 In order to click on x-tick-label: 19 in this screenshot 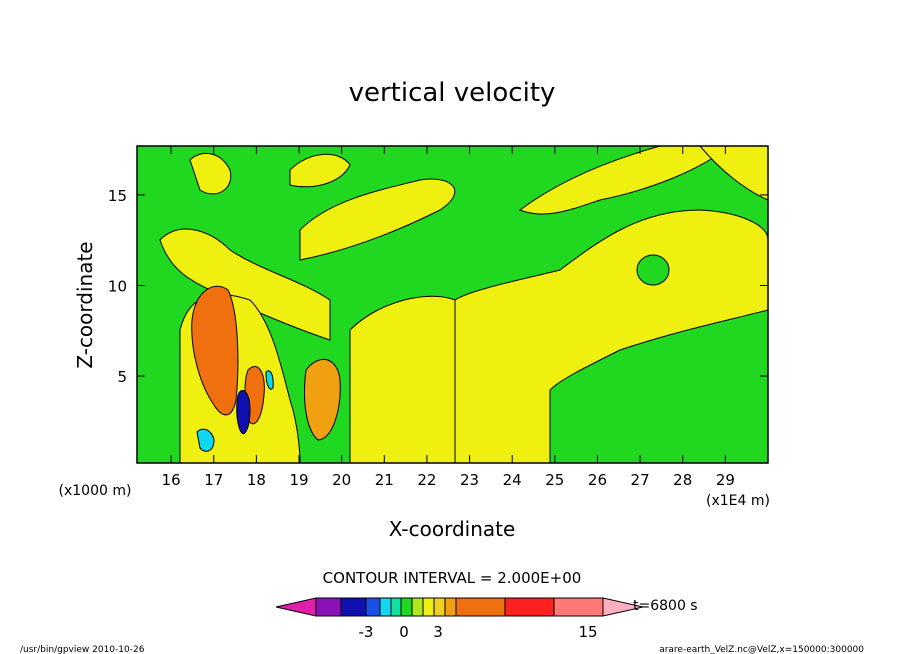, I will do `click(298, 480)`.